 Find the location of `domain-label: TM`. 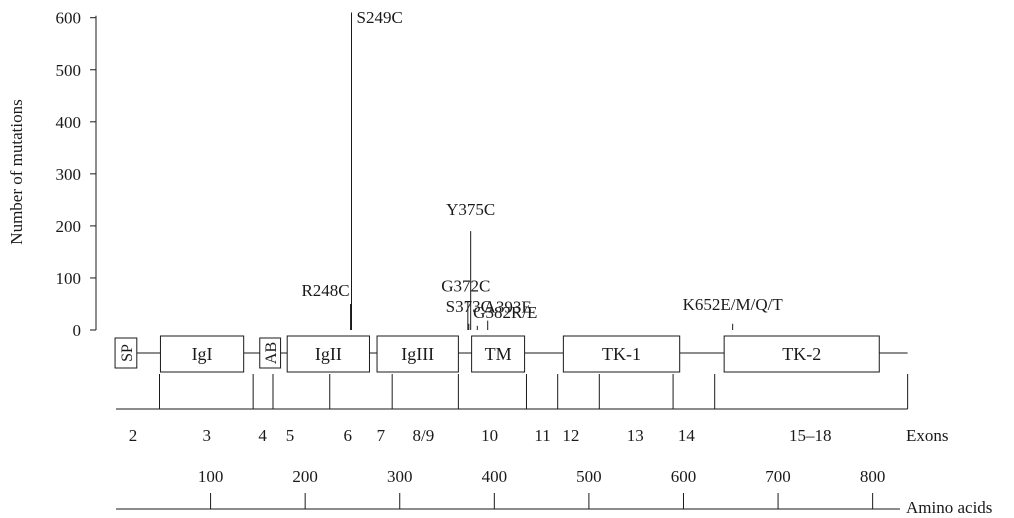

domain-label: TM is located at coordinates (498, 354).